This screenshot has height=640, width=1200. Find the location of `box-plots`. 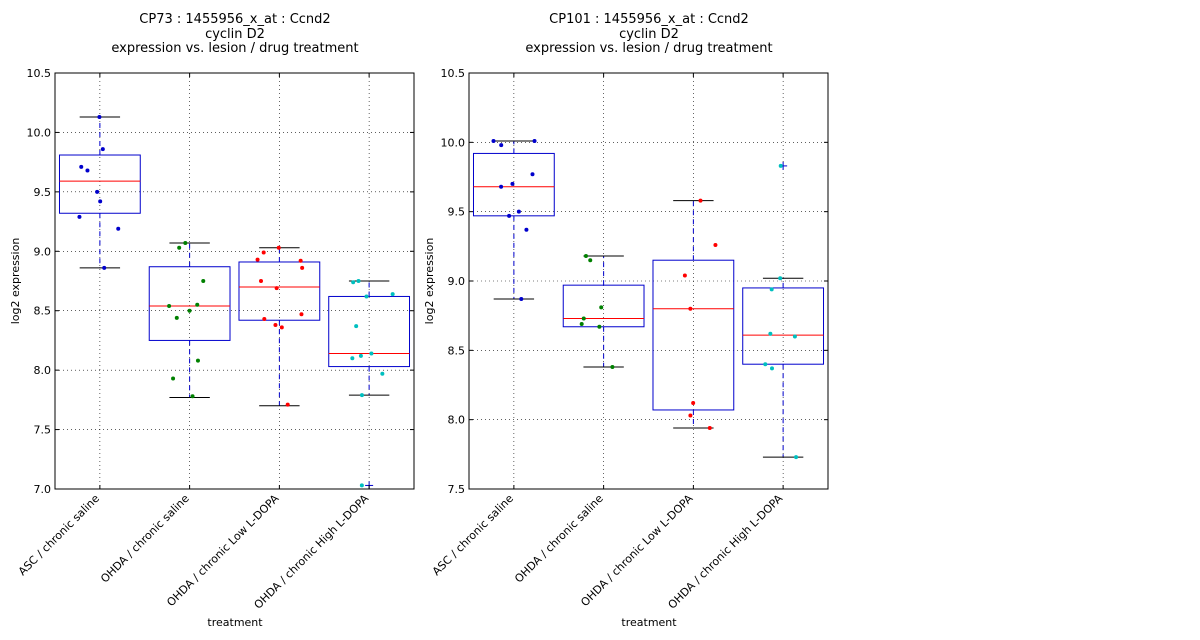

box-plots is located at coordinates (648, 299).